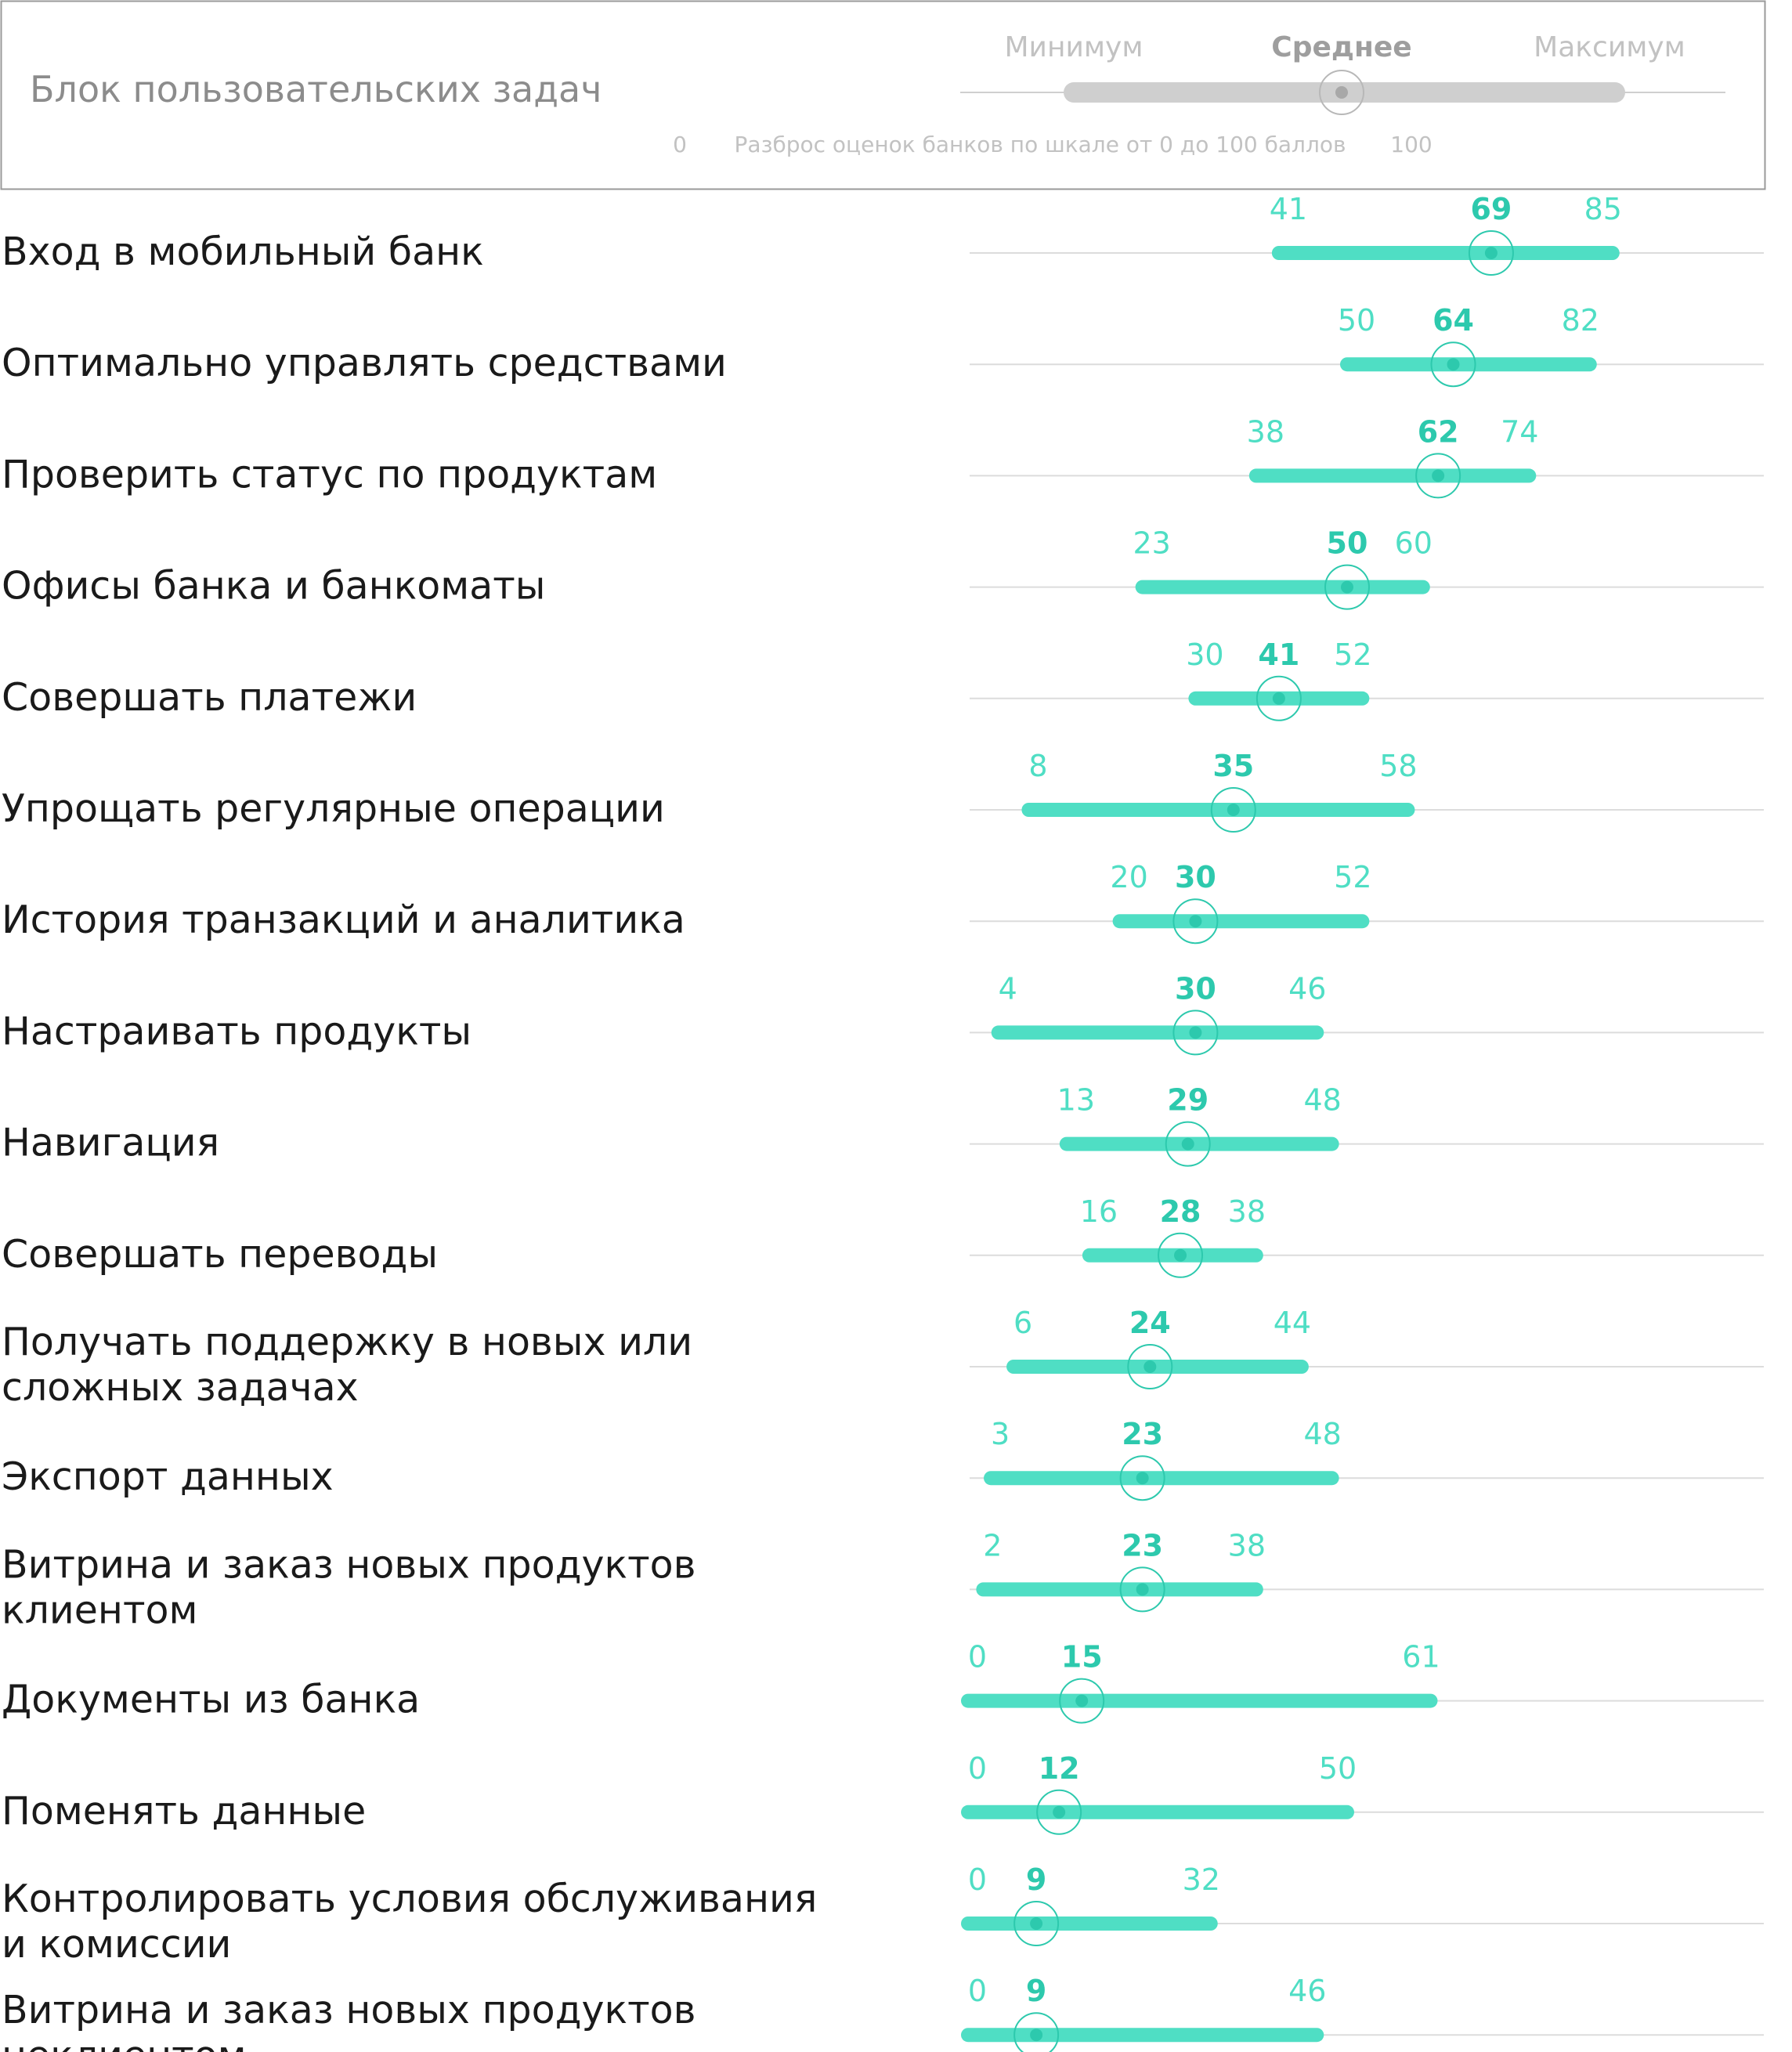 The width and height of the screenshot is (1792, 2052). What do you see at coordinates (1142, 1545) in the screenshot?
I see `mean-value-label: 23` at bounding box center [1142, 1545].